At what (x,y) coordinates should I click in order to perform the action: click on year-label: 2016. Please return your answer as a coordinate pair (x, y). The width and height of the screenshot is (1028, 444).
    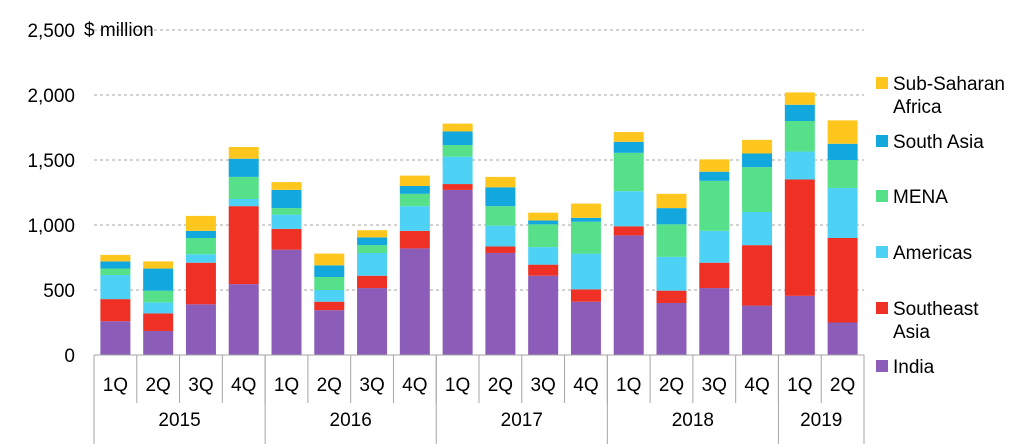
    Looking at the image, I should click on (351, 420).